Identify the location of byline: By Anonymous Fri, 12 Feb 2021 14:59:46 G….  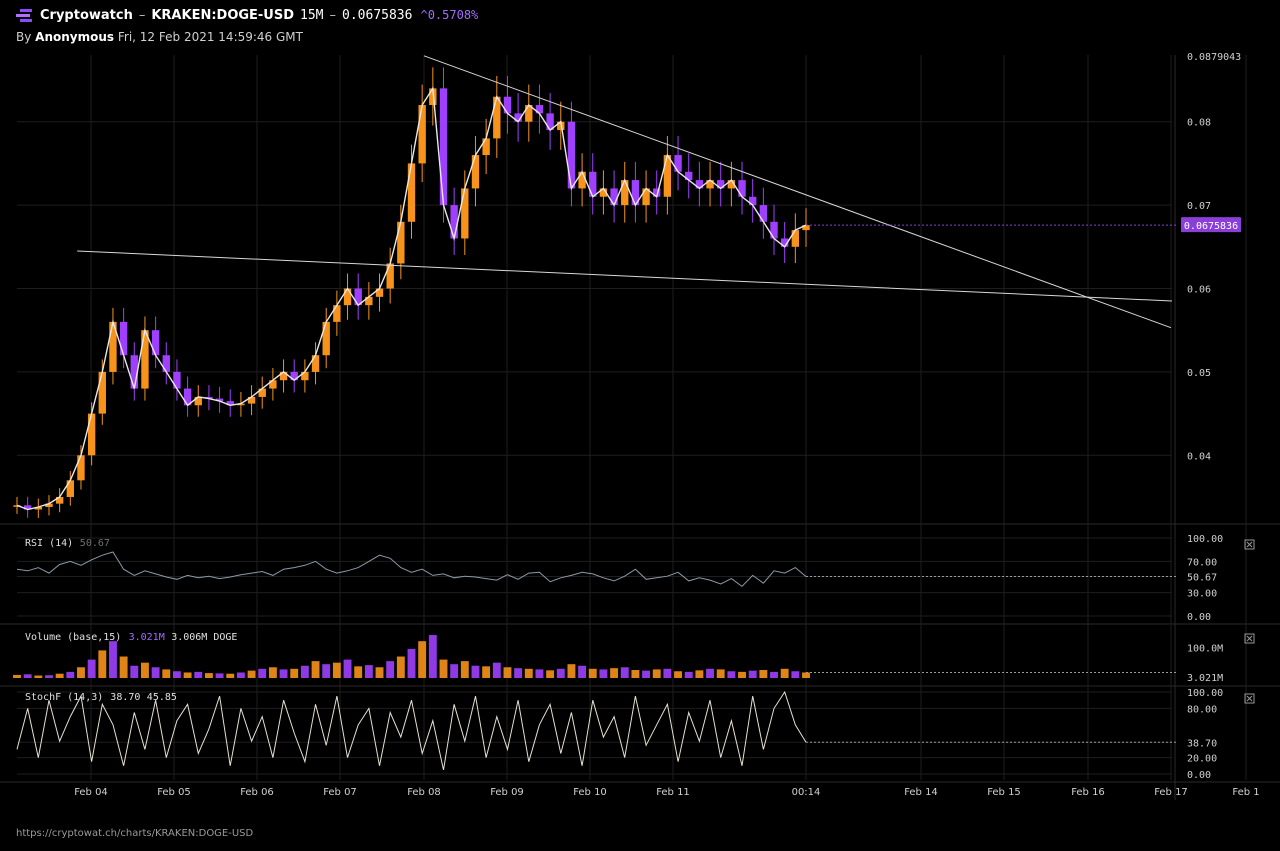
(159, 37).